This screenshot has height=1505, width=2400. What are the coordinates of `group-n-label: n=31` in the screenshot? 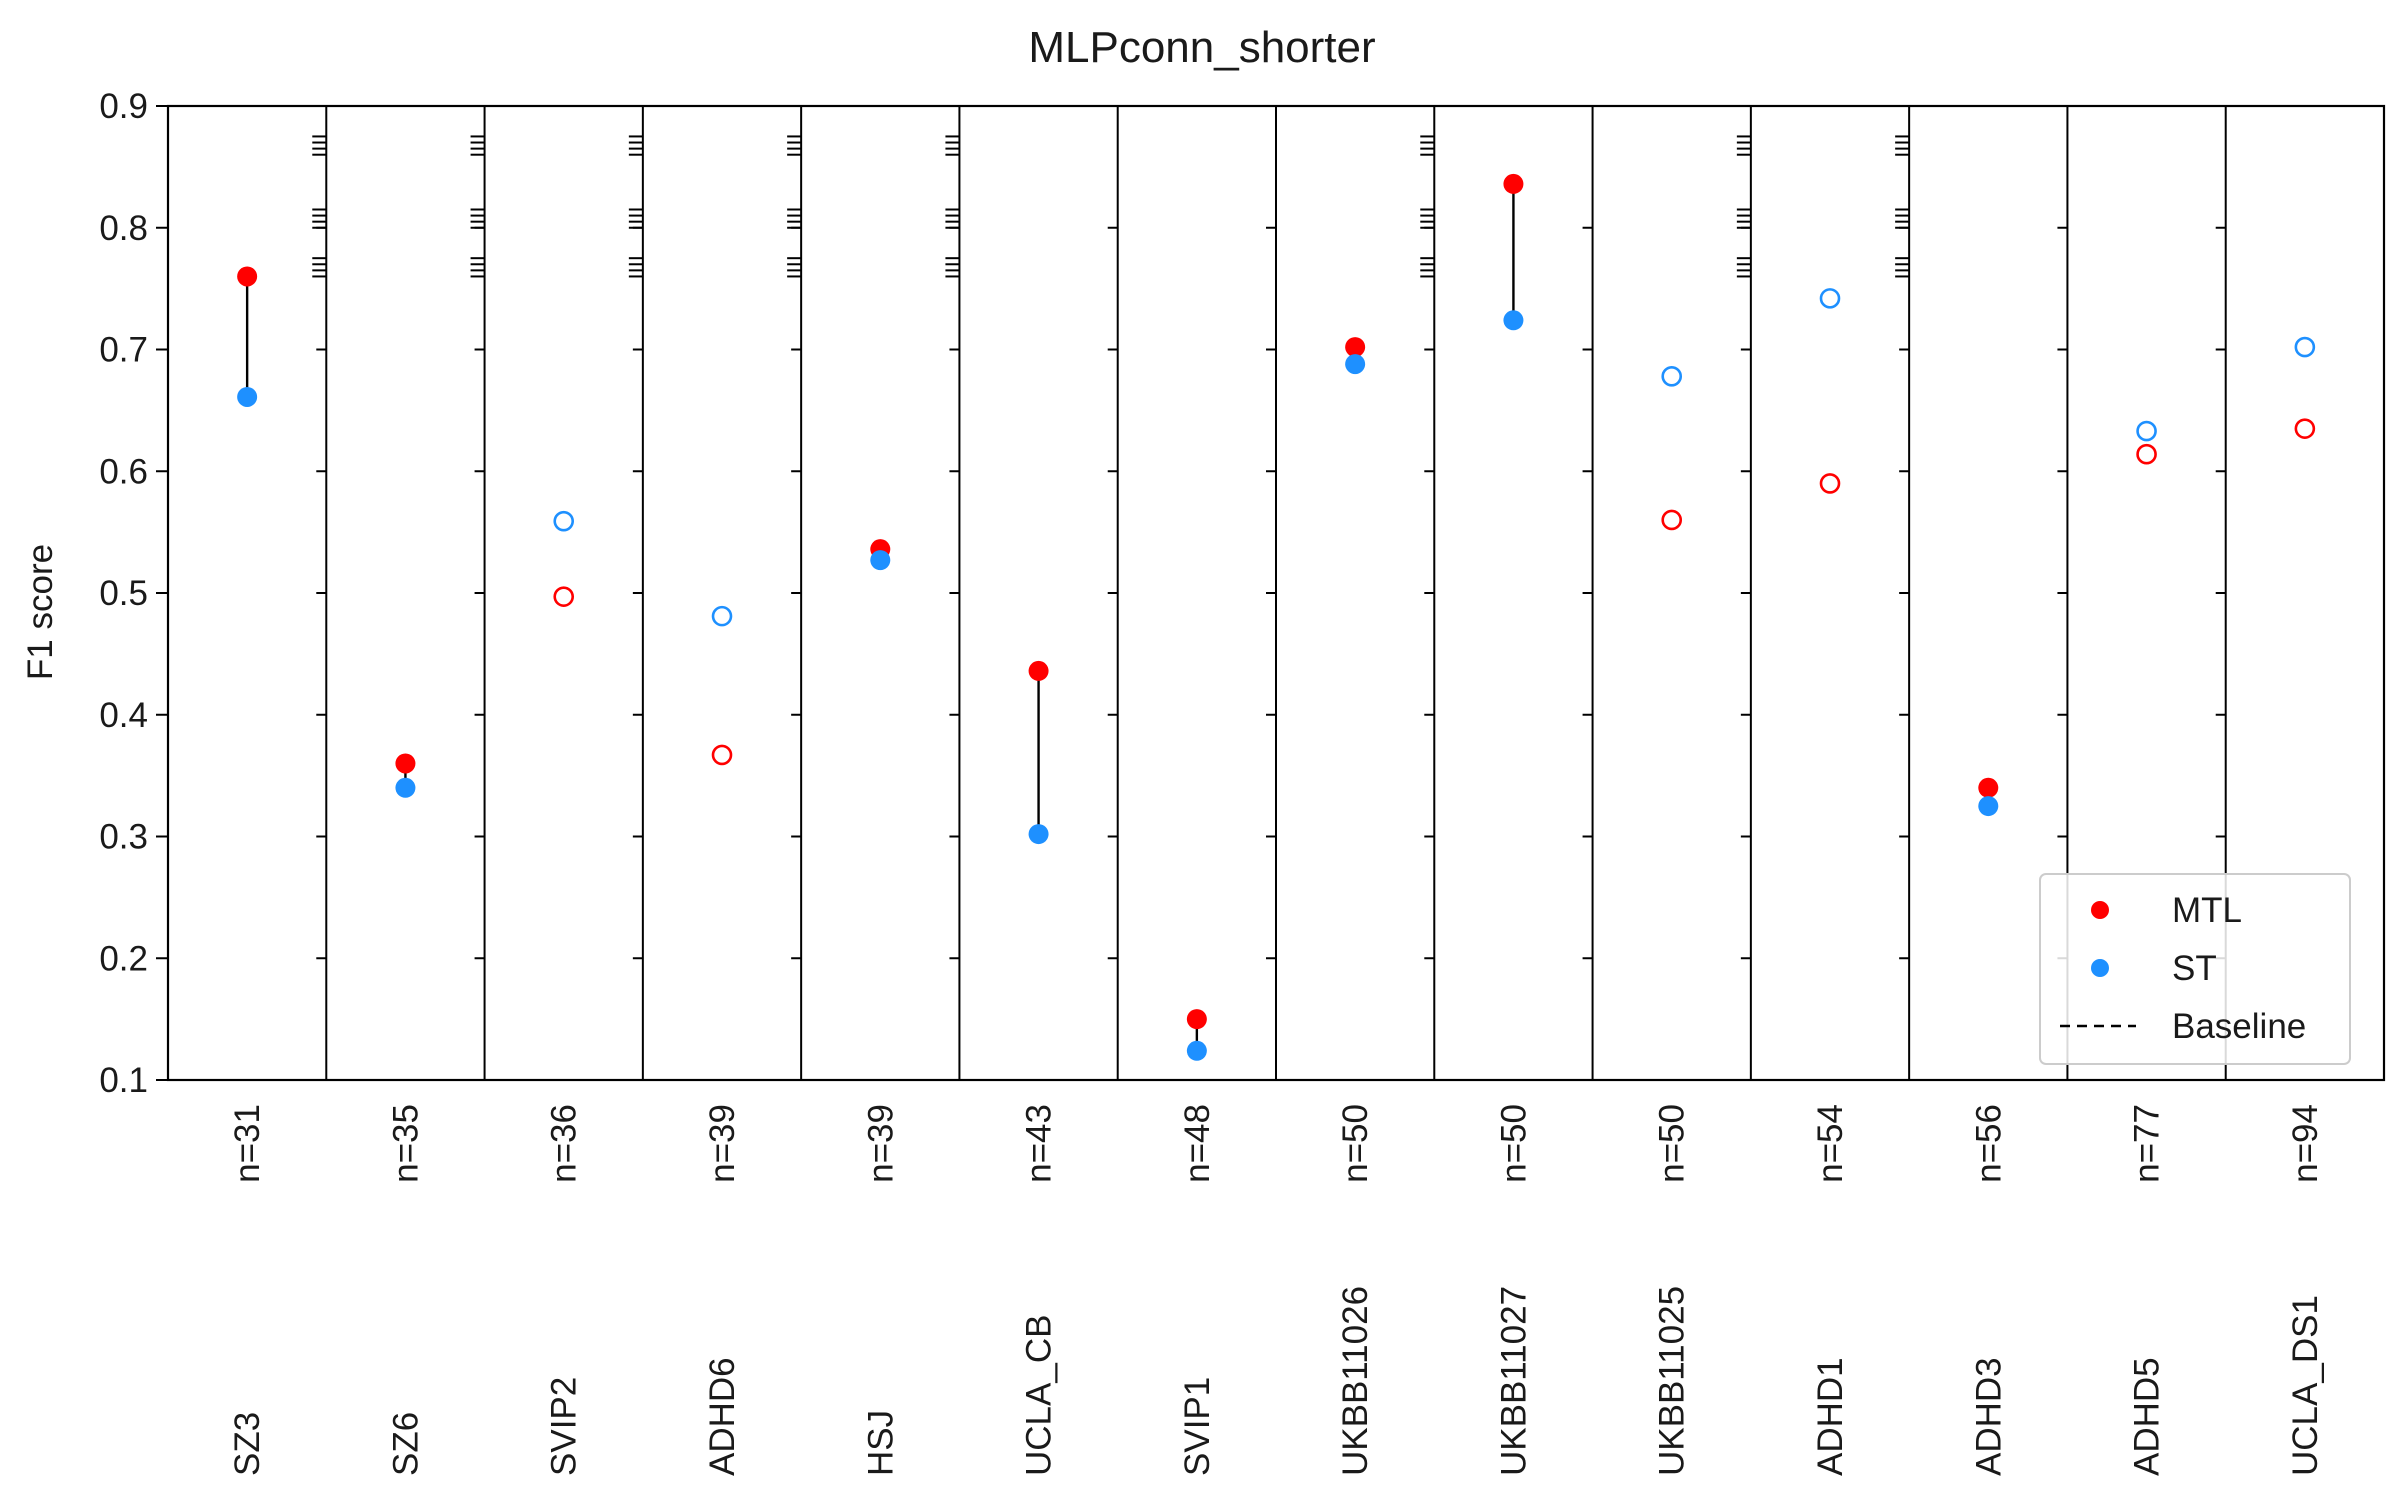 It's located at (247, 1143).